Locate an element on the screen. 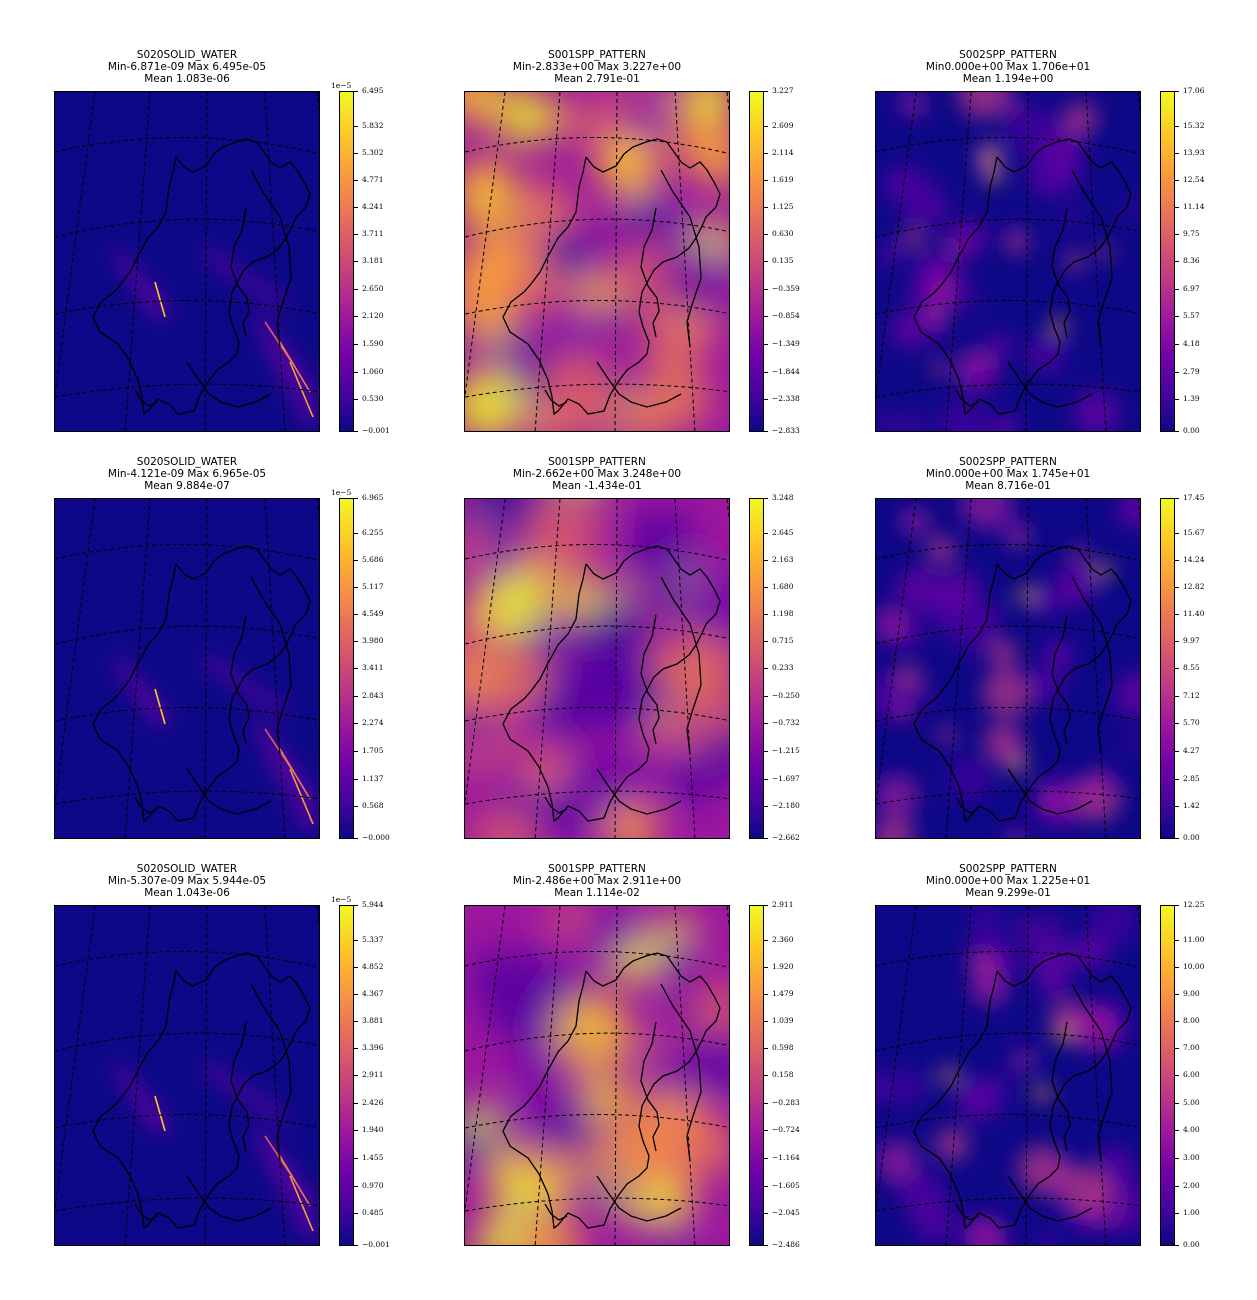  colorbar-tick-label: 0.970 is located at coordinates (373, 1185).